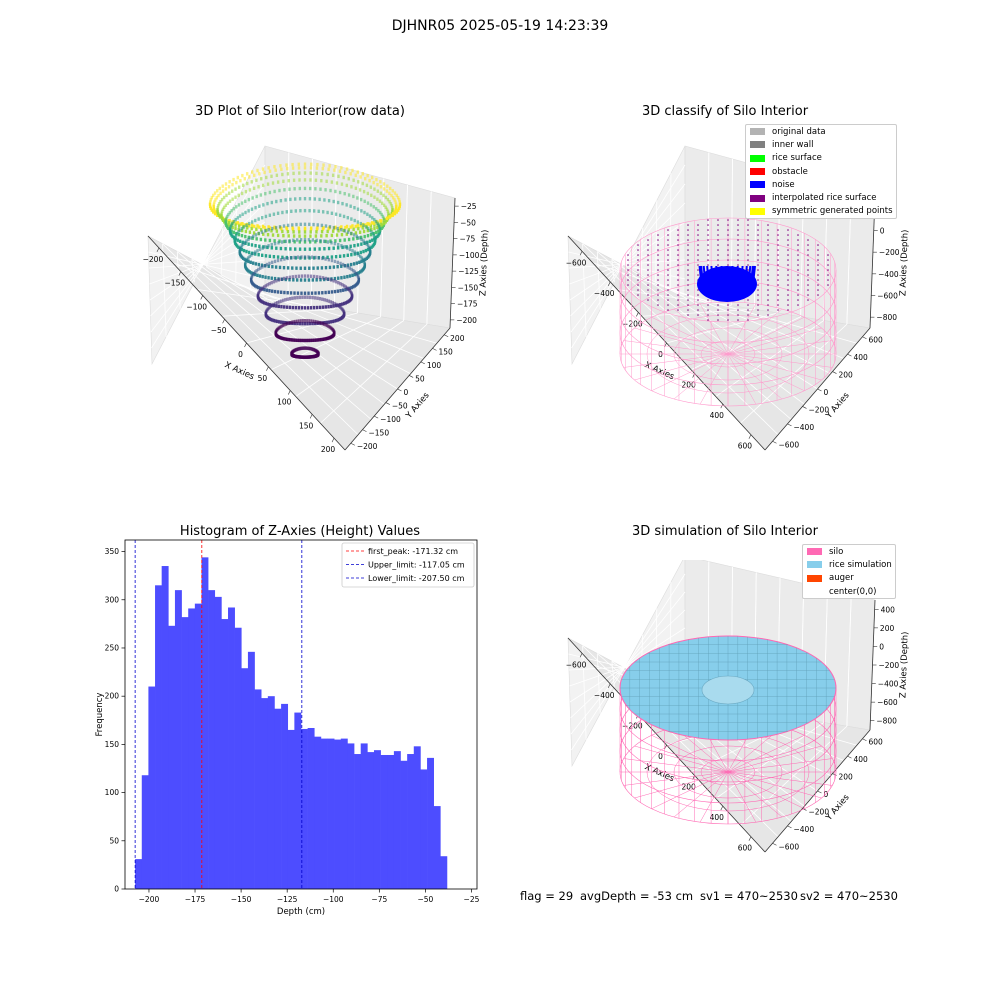 The height and width of the screenshot is (1000, 1000). Describe the element at coordinates (457, 338) in the screenshot. I see `y-tick-label: 200` at that location.